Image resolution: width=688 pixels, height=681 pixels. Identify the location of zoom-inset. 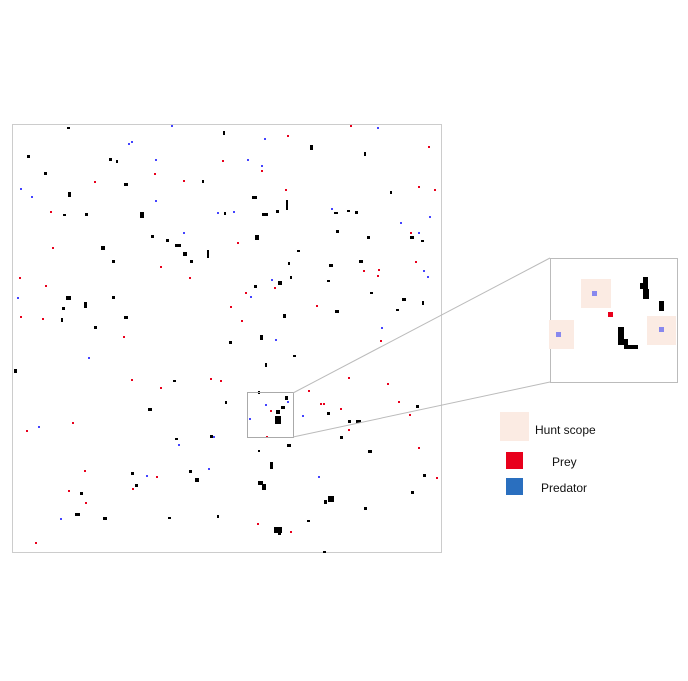
(612, 313).